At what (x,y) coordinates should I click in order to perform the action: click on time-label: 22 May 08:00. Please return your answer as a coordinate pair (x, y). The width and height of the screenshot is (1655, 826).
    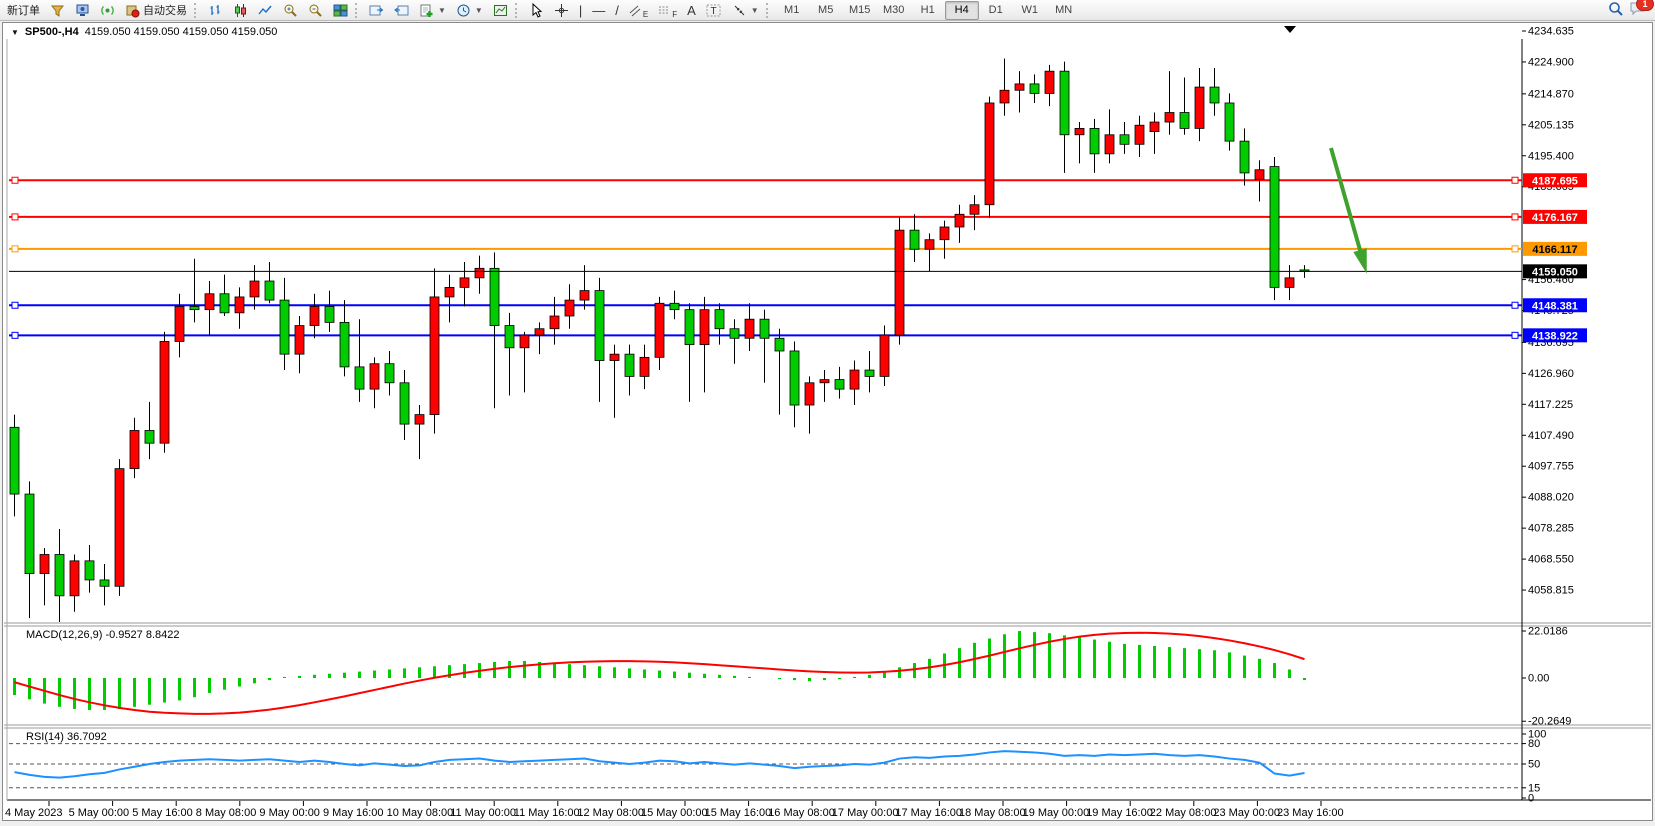
    Looking at the image, I should click on (1183, 813).